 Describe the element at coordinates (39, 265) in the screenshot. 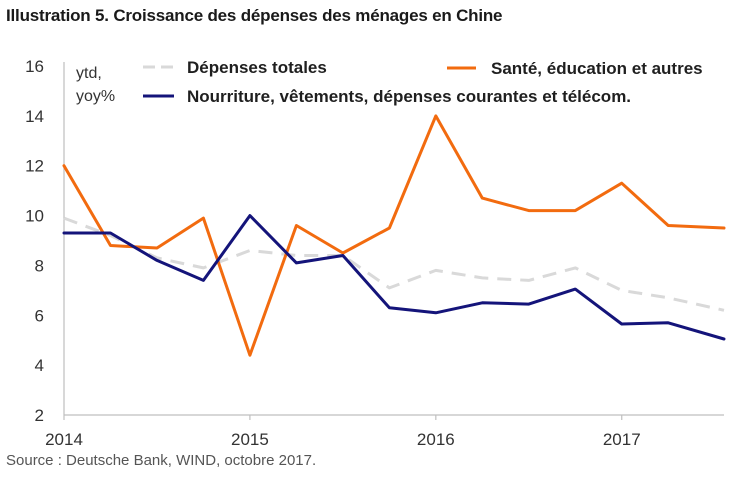

I see `y-tick-label: 8` at that location.